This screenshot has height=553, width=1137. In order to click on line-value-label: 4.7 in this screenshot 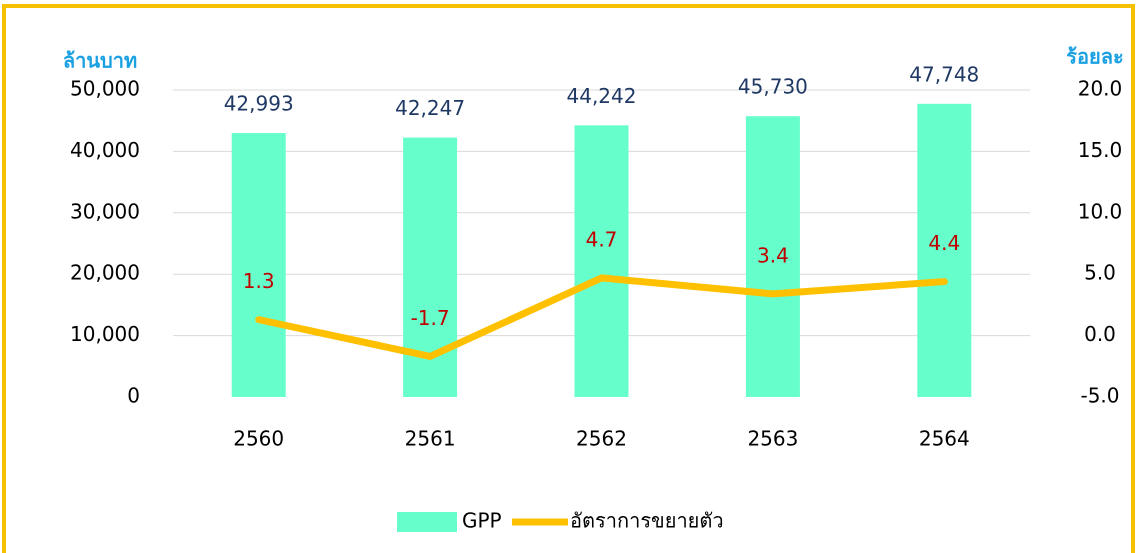, I will do `click(602, 239)`.